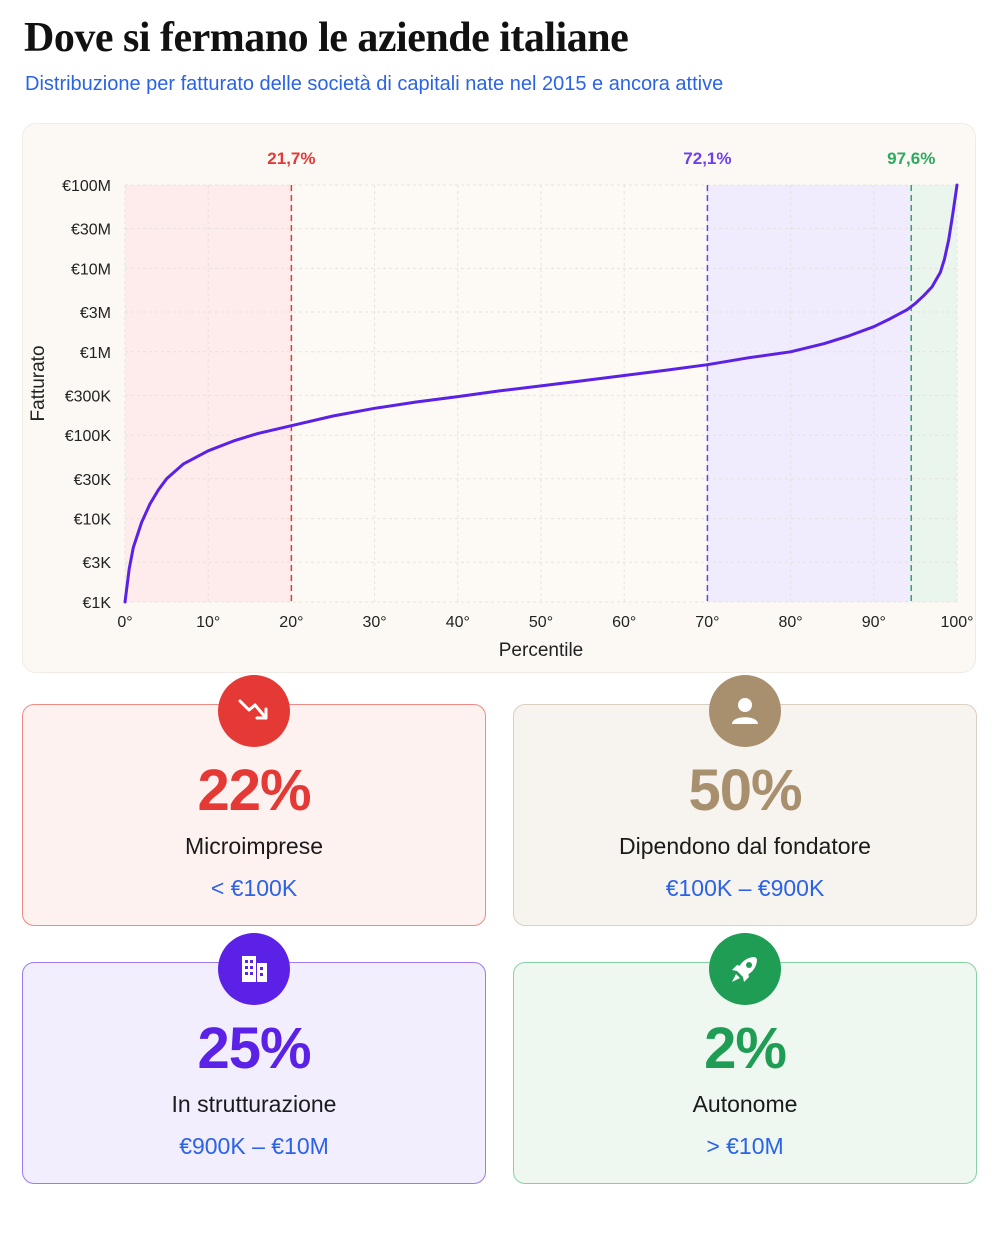  Describe the element at coordinates (790, 622) in the screenshot. I see `x-tick-label: 80°` at that location.